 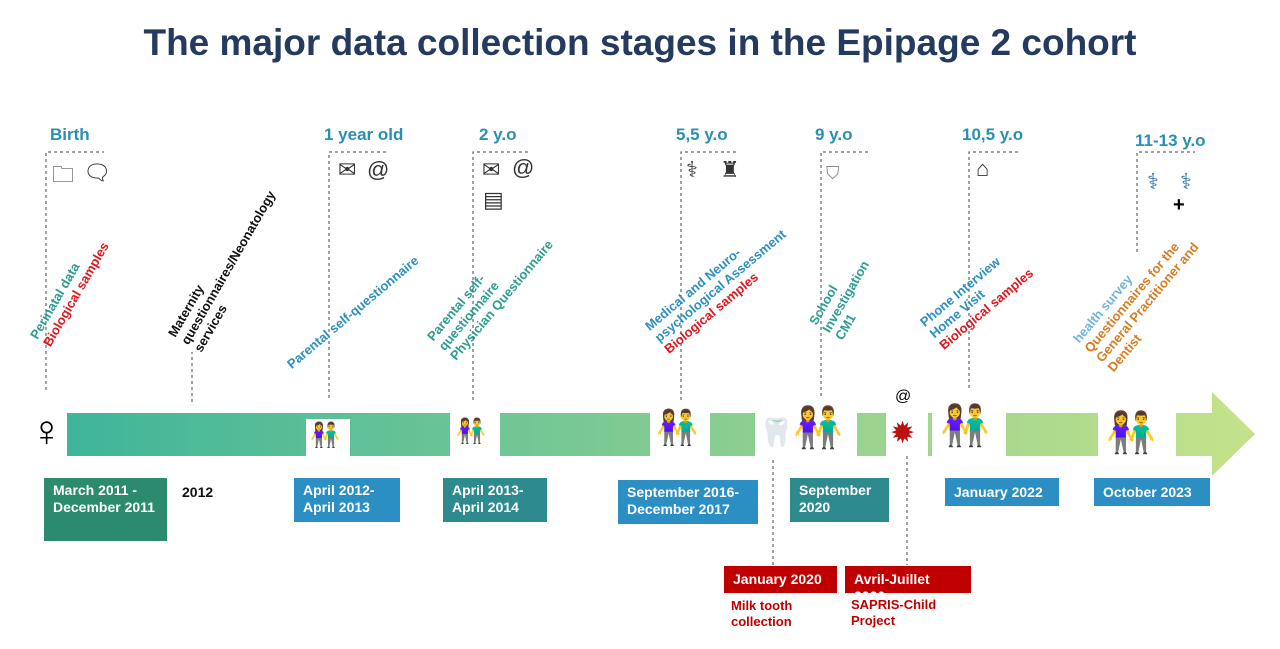 What do you see at coordinates (495, 500) in the screenshot?
I see `date-box-2013: April 2013- April 2014` at bounding box center [495, 500].